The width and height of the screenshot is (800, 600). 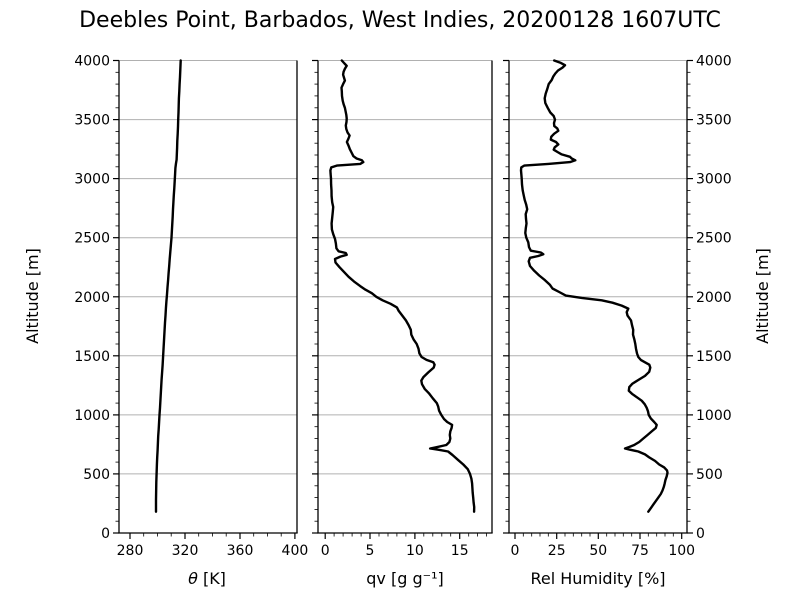 What do you see at coordinates (714, 416) in the screenshot?
I see `altitude-tick-label-right: 1000` at bounding box center [714, 416].